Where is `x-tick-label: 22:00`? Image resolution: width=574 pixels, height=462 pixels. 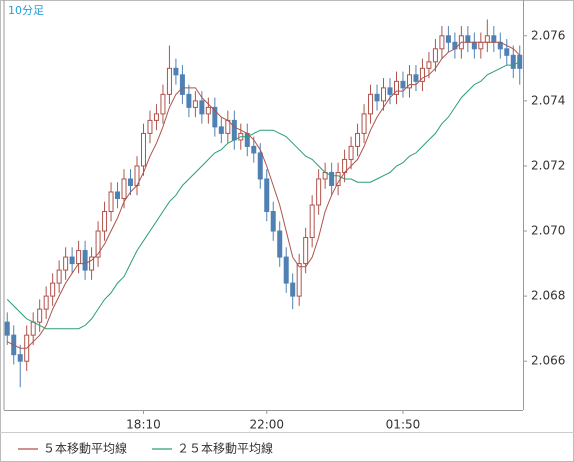 x-tick-label: 22:00 is located at coordinates (266, 425).